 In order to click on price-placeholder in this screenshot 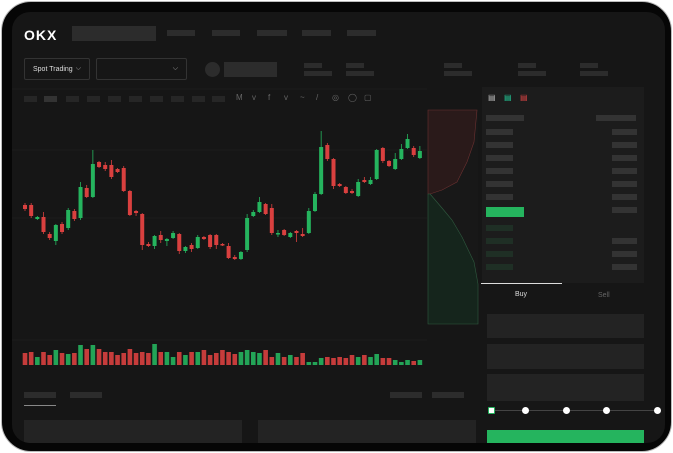, I will do `click(250, 69)`.